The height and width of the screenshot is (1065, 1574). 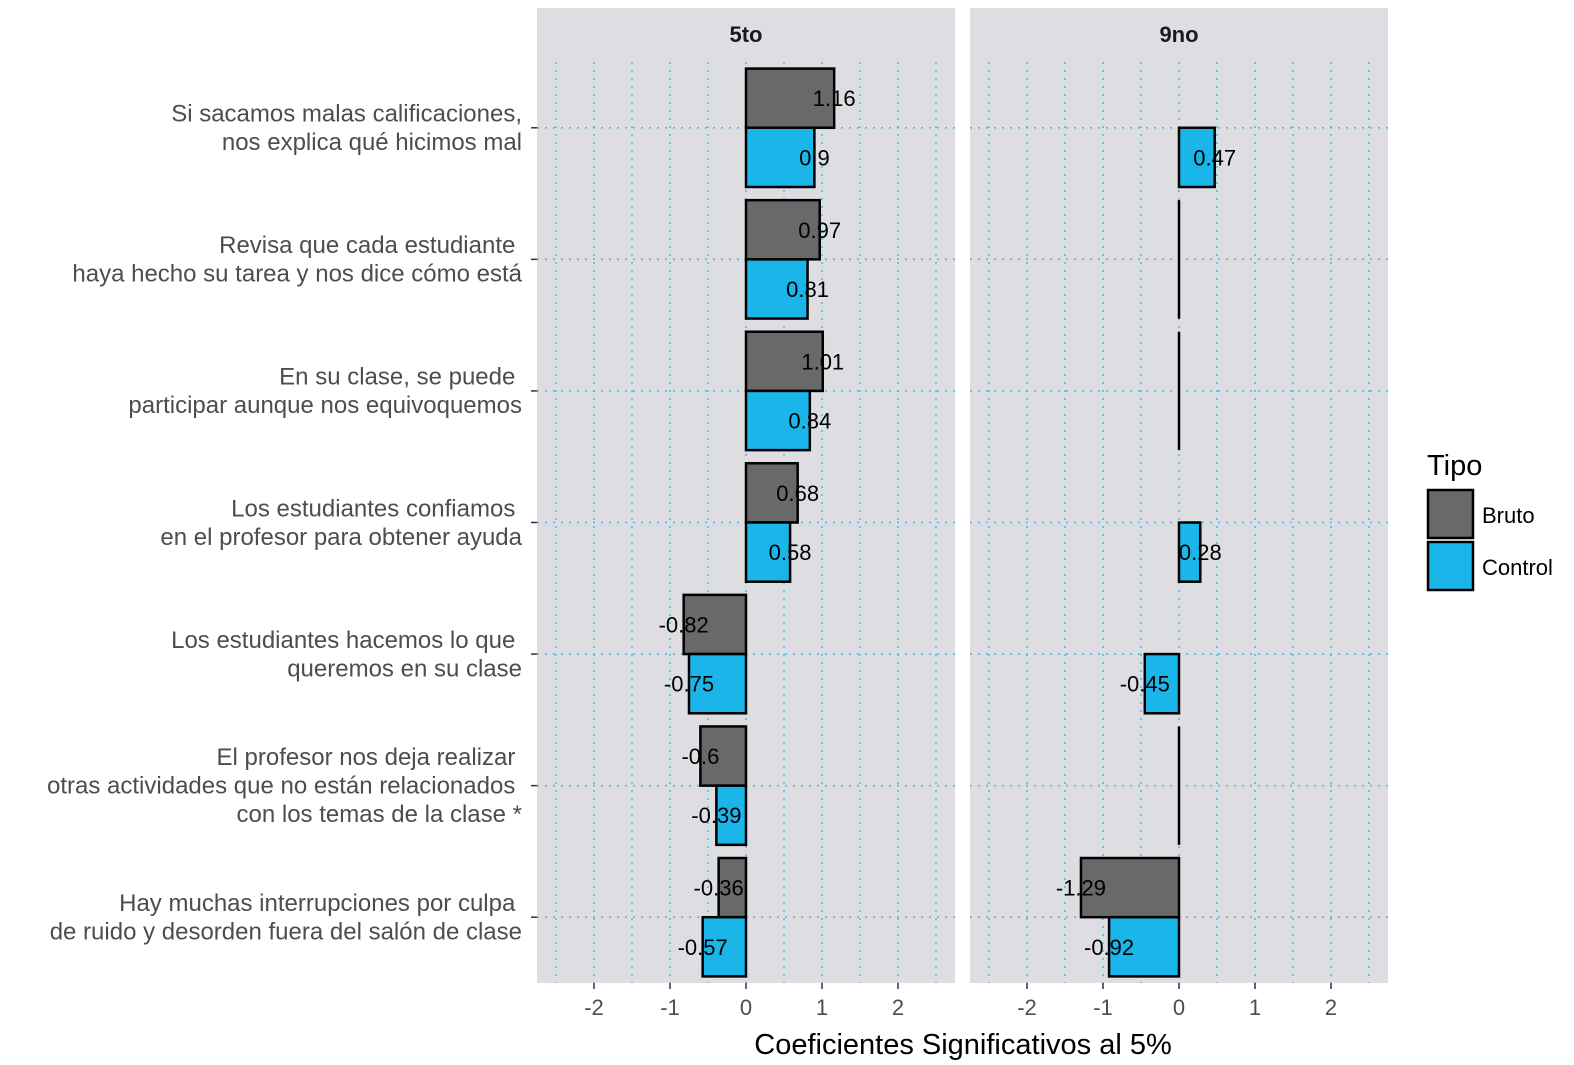 What do you see at coordinates (819, 230) in the screenshot?
I see `data-label-bruto: 0.97` at bounding box center [819, 230].